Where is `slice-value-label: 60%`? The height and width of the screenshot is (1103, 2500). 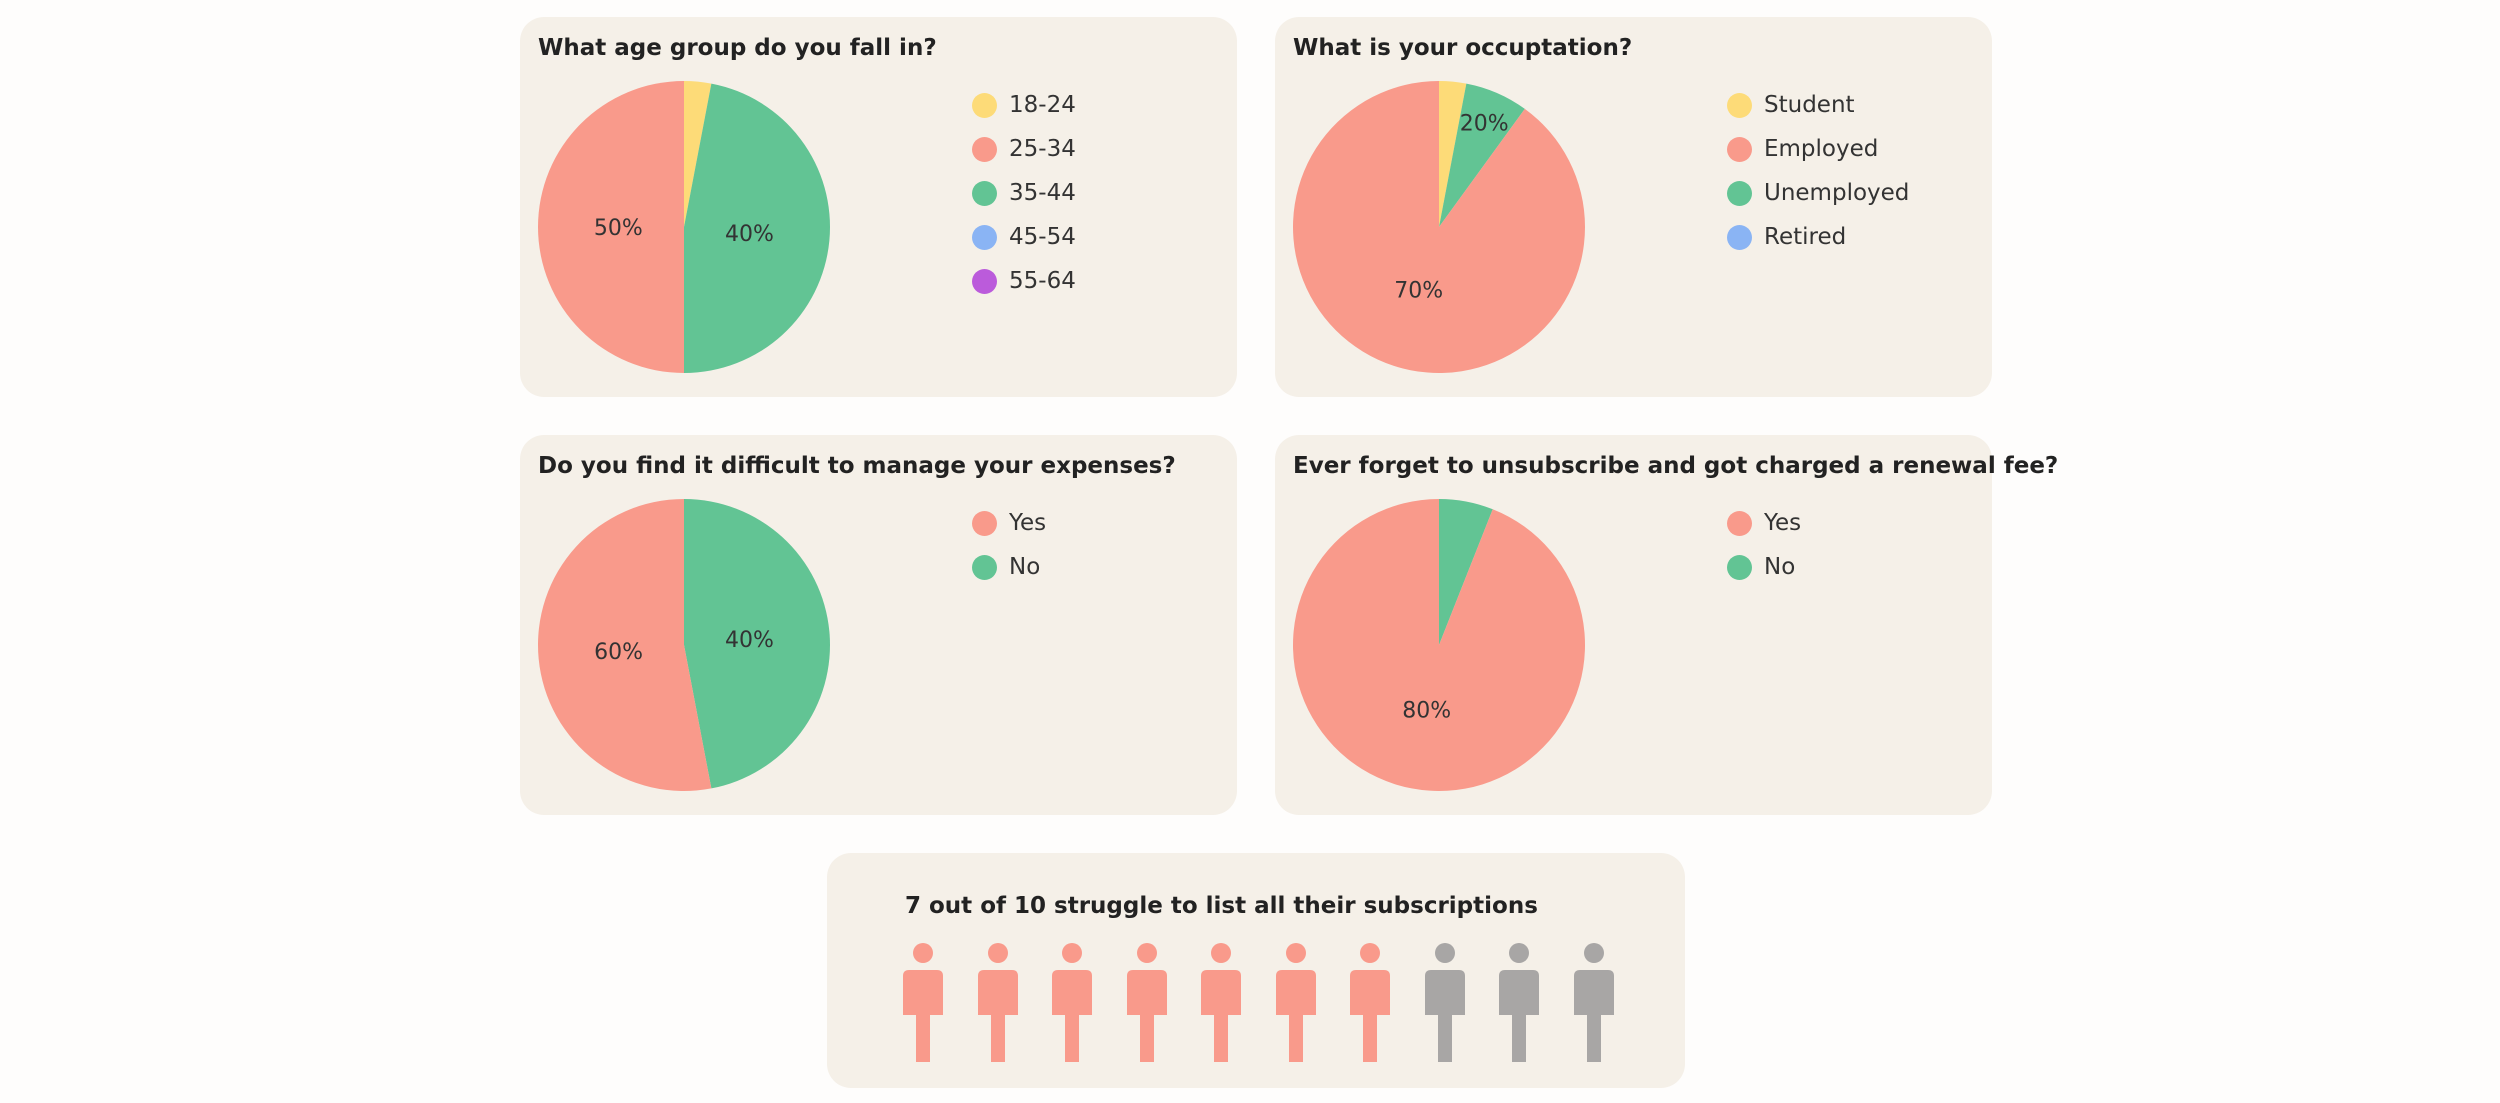
slice-value-label: 60% is located at coordinates (618, 652).